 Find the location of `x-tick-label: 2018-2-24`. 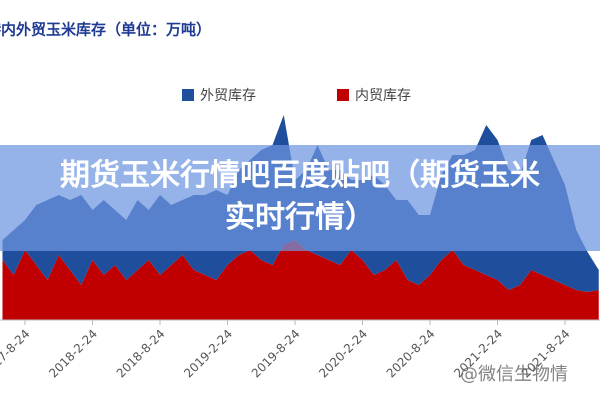

x-tick-label: 2018-2-24 is located at coordinates (73, 354).